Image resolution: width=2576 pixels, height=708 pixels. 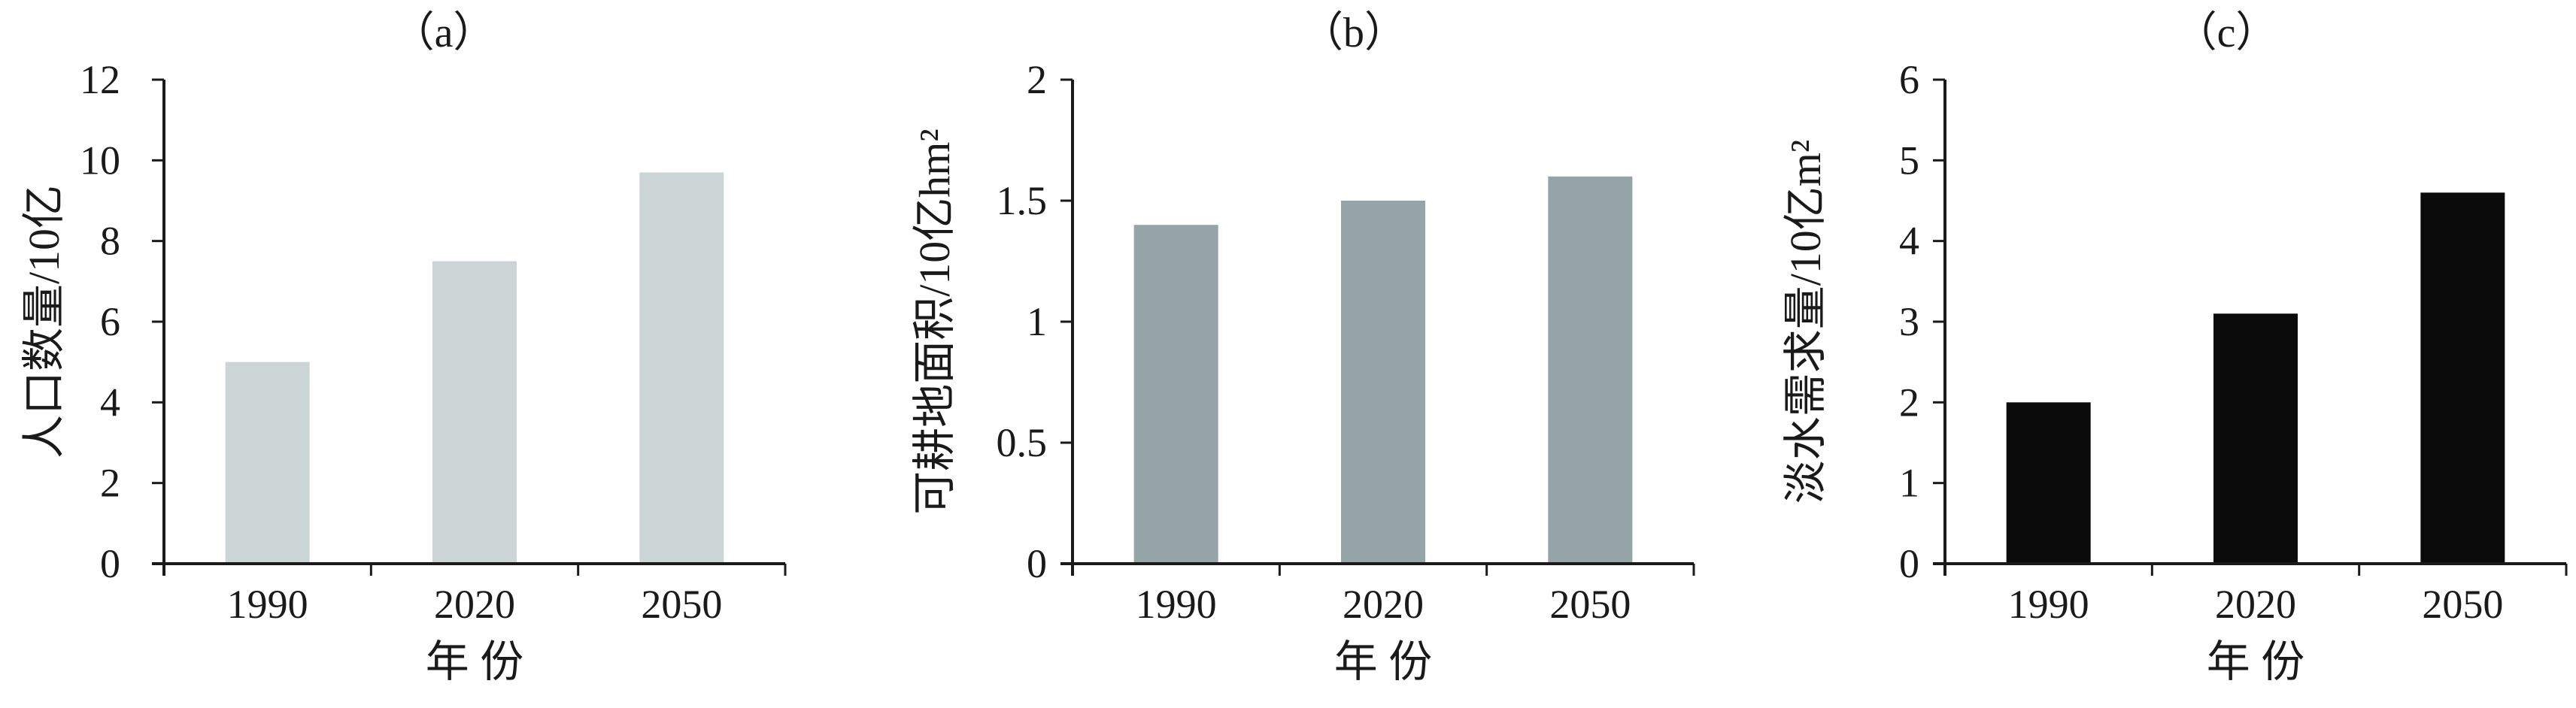 I want to click on y-tick-label: 3, so click(x=1909, y=321).